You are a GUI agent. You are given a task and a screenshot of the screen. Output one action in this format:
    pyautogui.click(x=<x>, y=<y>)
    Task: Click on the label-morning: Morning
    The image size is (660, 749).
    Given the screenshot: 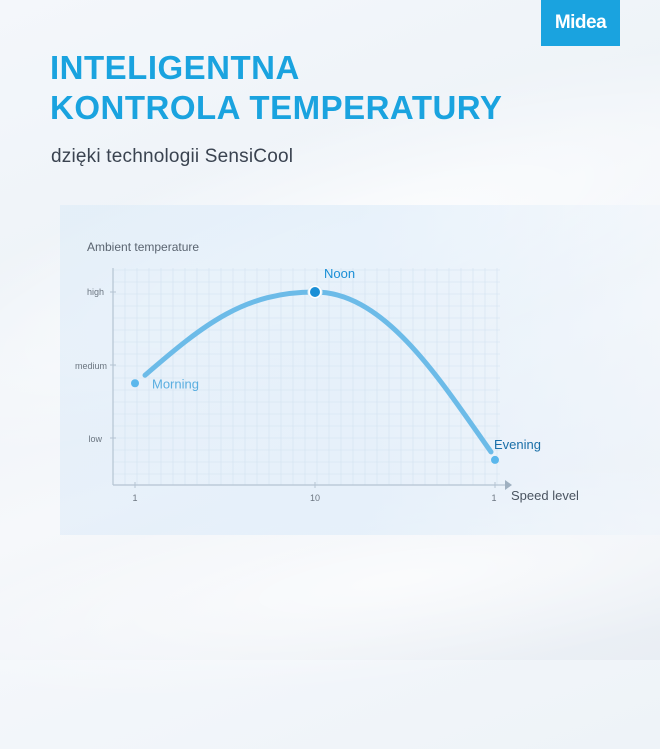 What is the action you would take?
    pyautogui.click(x=175, y=383)
    